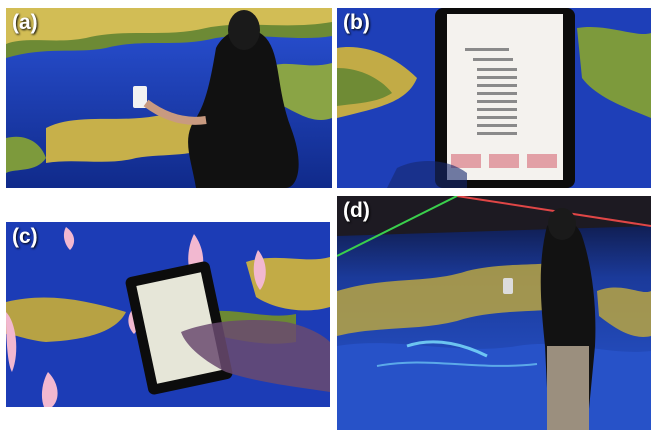 The height and width of the screenshot is (434, 655). What do you see at coordinates (25, 22) in the screenshot?
I see `panel-a-label: (a)` at bounding box center [25, 22].